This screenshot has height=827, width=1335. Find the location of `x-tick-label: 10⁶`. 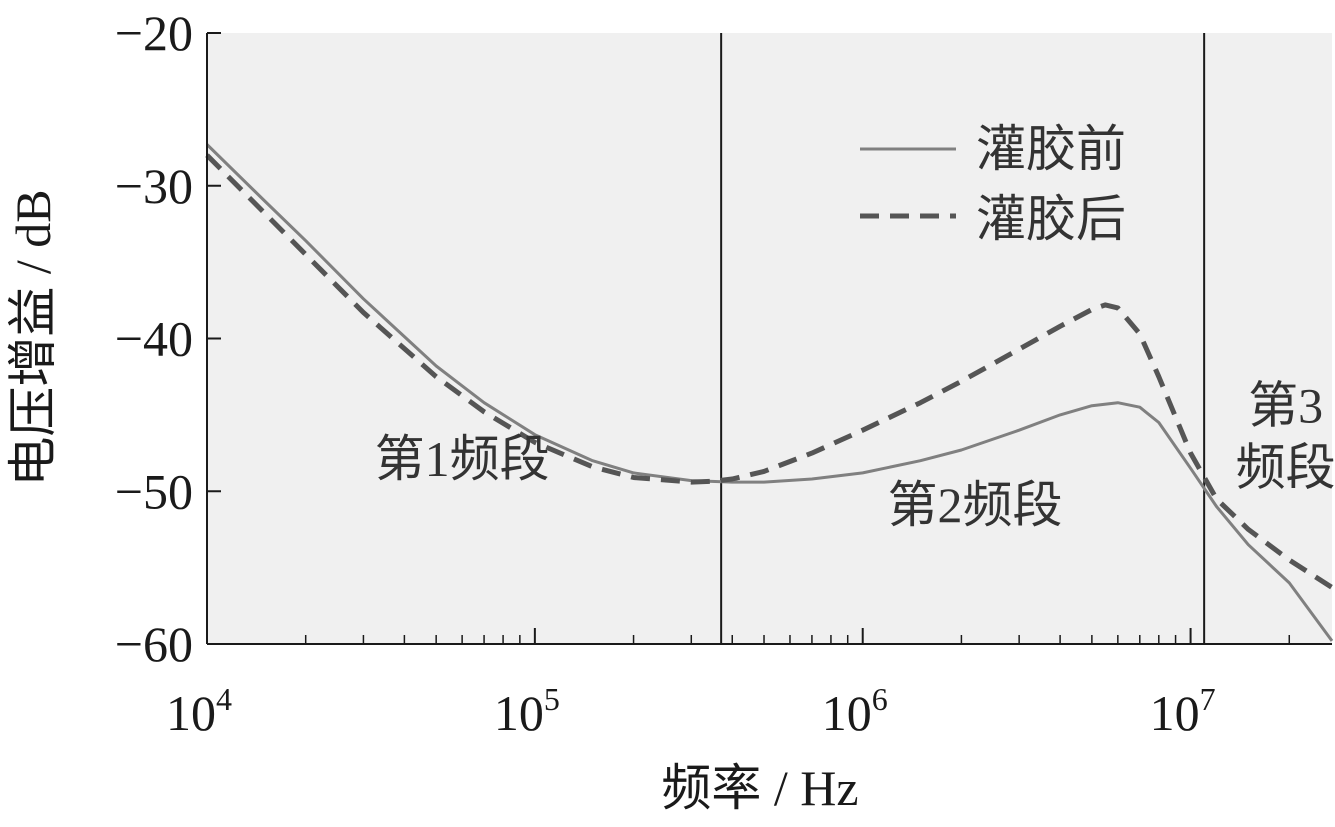

x-tick-label: 10⁶ is located at coordinates (855, 711).